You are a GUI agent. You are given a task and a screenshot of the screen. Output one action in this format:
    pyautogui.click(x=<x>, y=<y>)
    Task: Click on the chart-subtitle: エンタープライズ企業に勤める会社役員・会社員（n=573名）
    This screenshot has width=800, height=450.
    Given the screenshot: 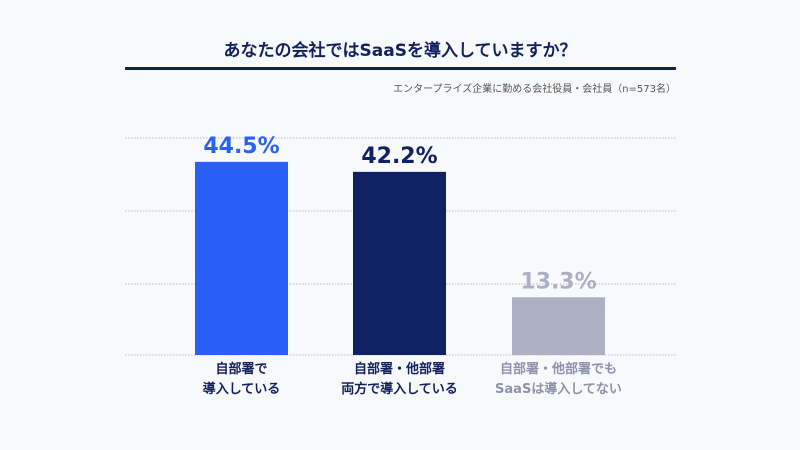 What is the action you would take?
    pyautogui.click(x=534, y=89)
    